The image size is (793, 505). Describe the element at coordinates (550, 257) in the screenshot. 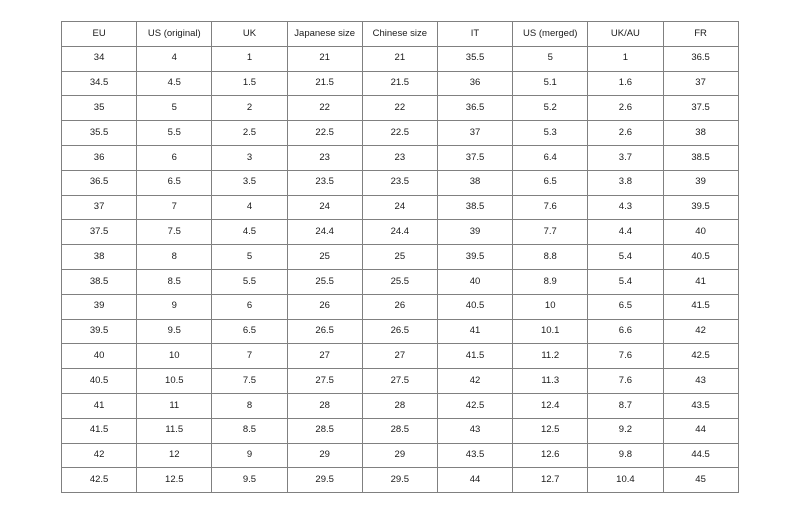

I see `cell-us-merged: 8.8` at that location.